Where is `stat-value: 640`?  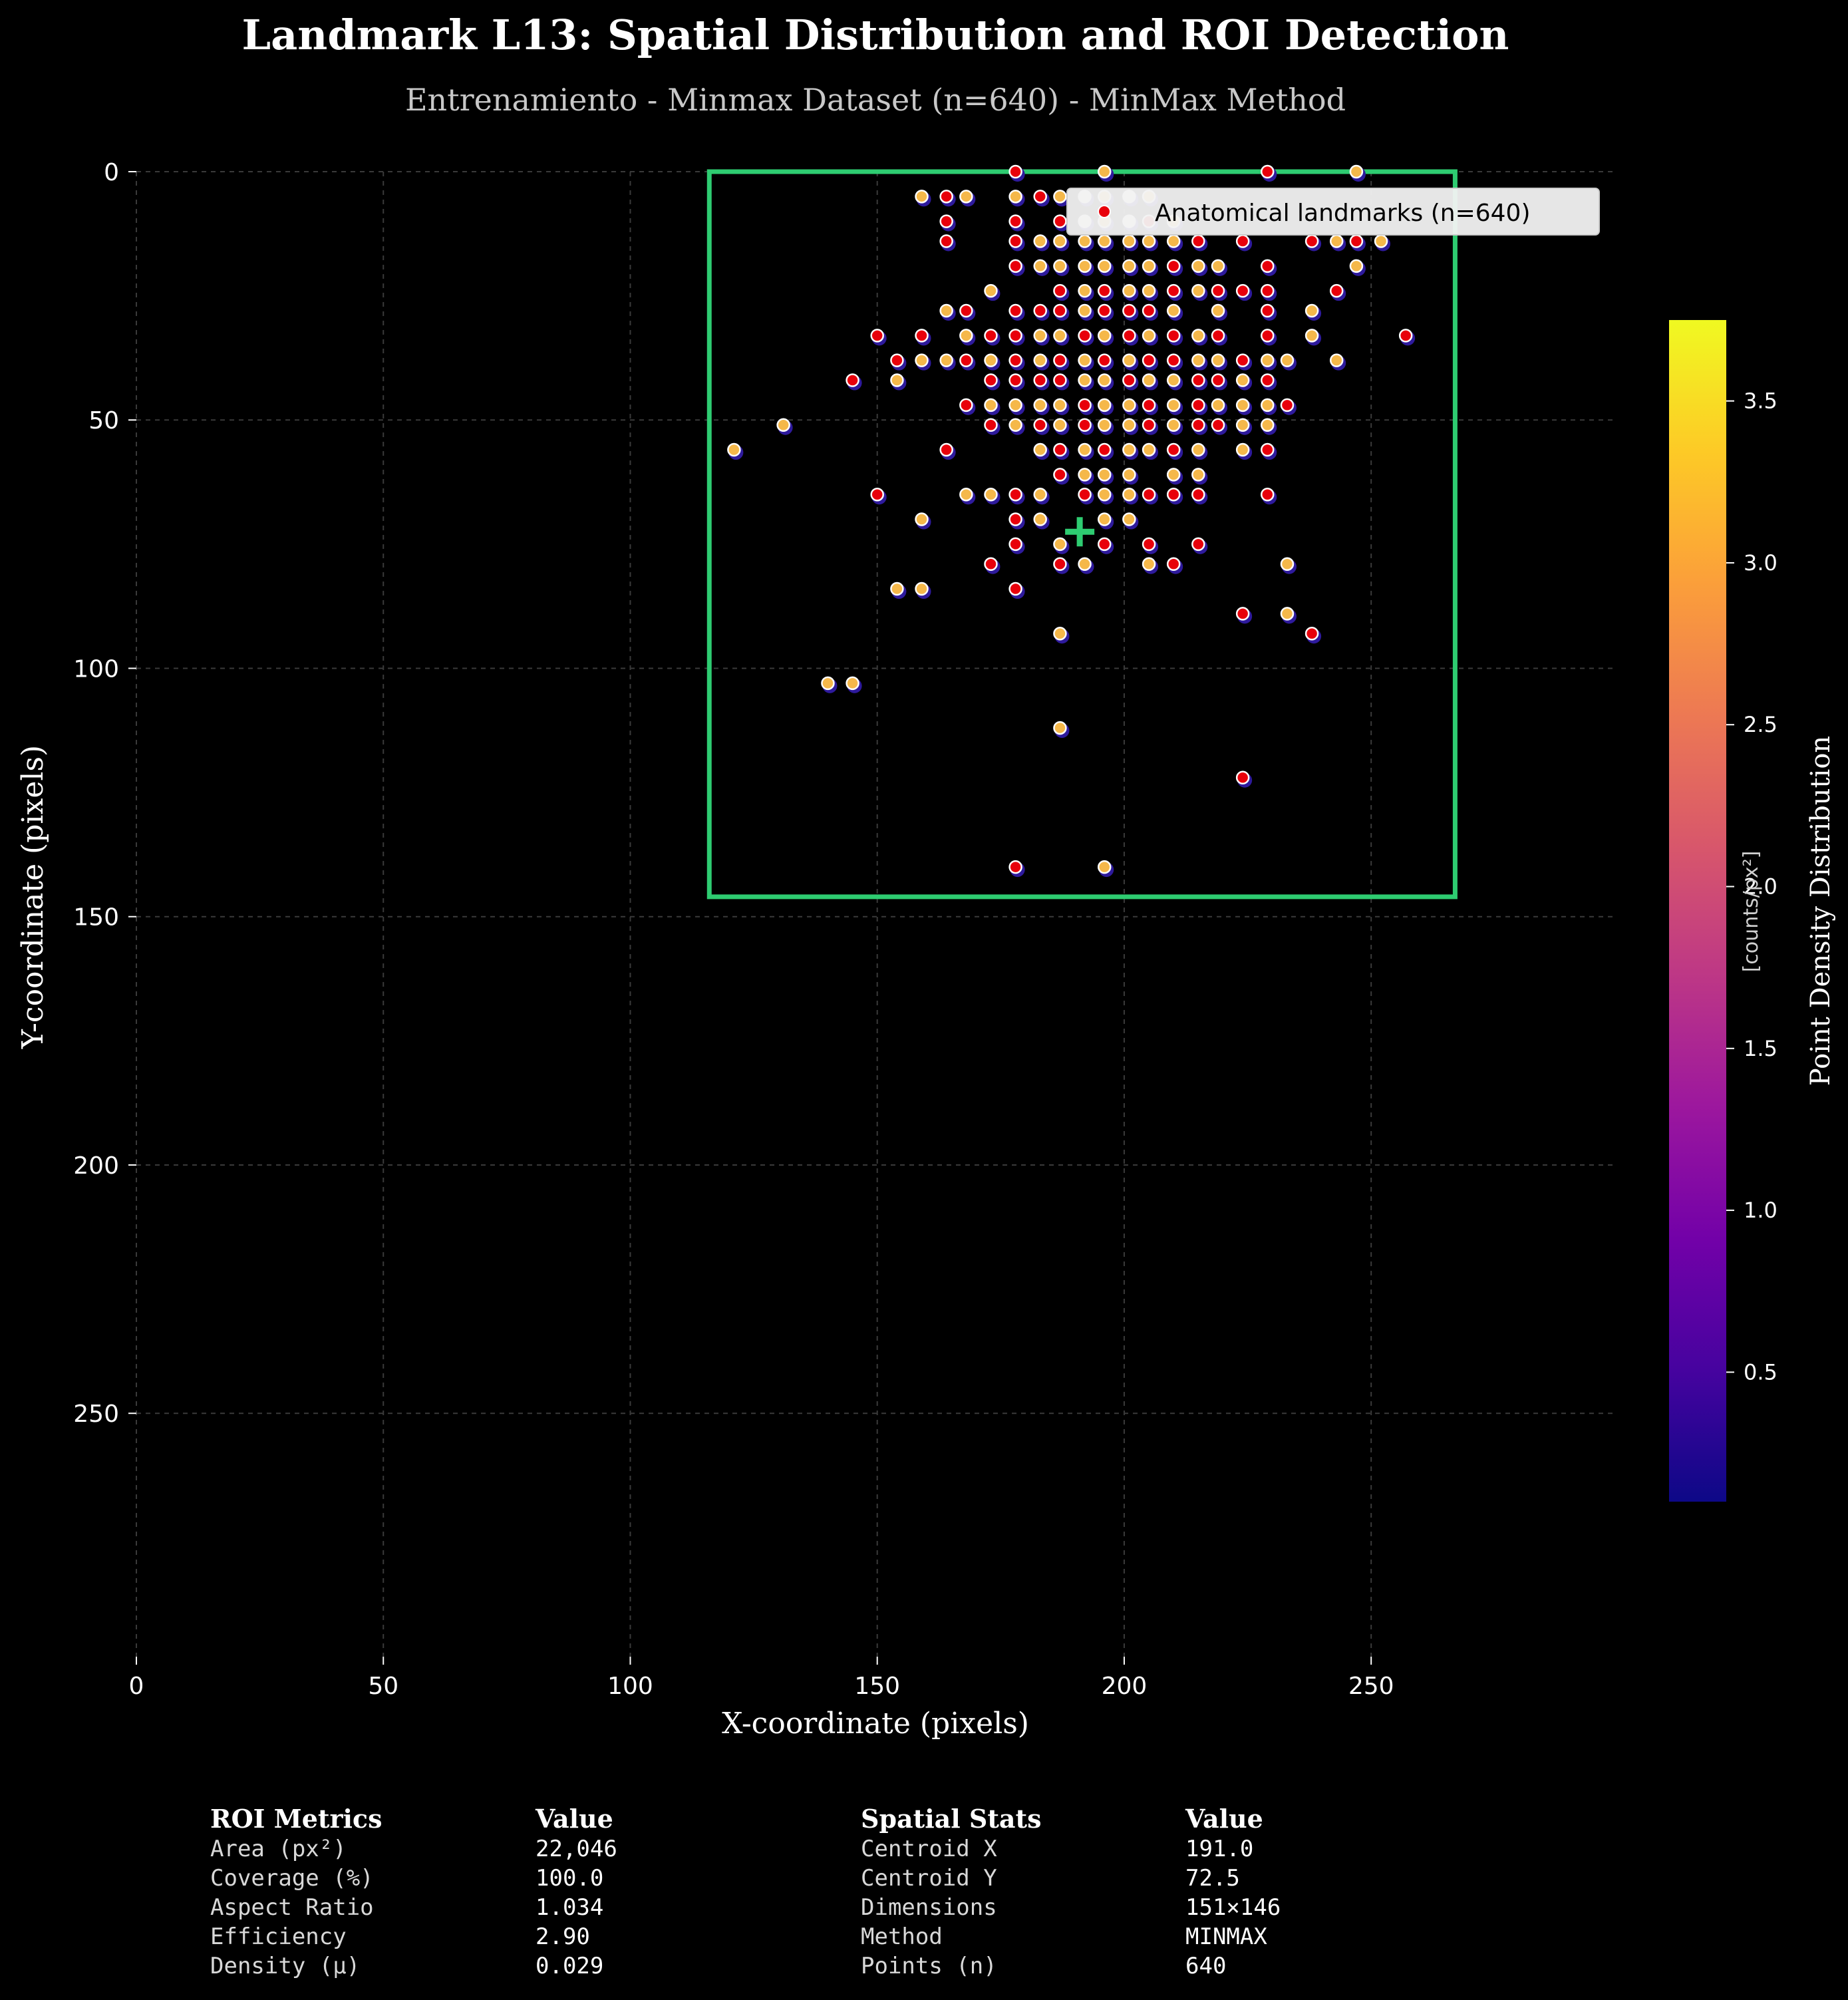 stat-value: 640 is located at coordinates (1206, 1966).